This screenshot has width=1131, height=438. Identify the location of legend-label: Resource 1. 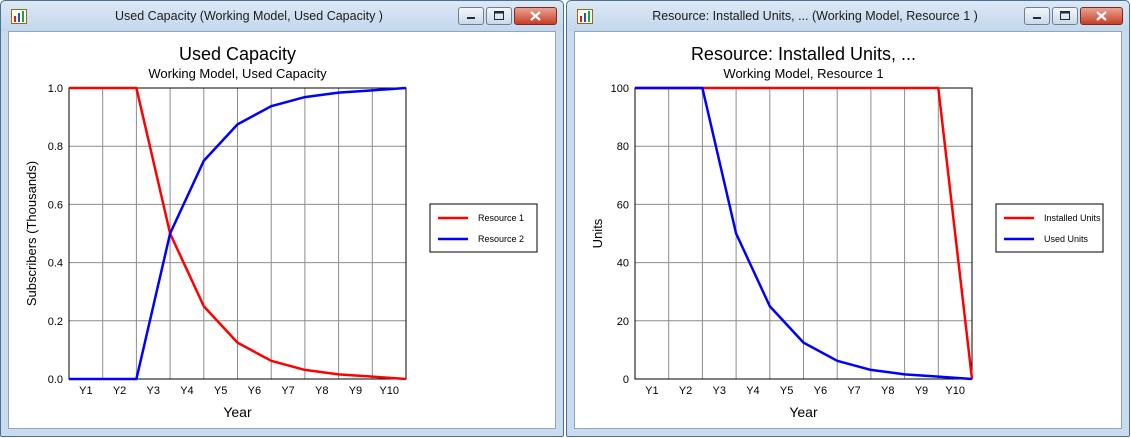
(501, 218).